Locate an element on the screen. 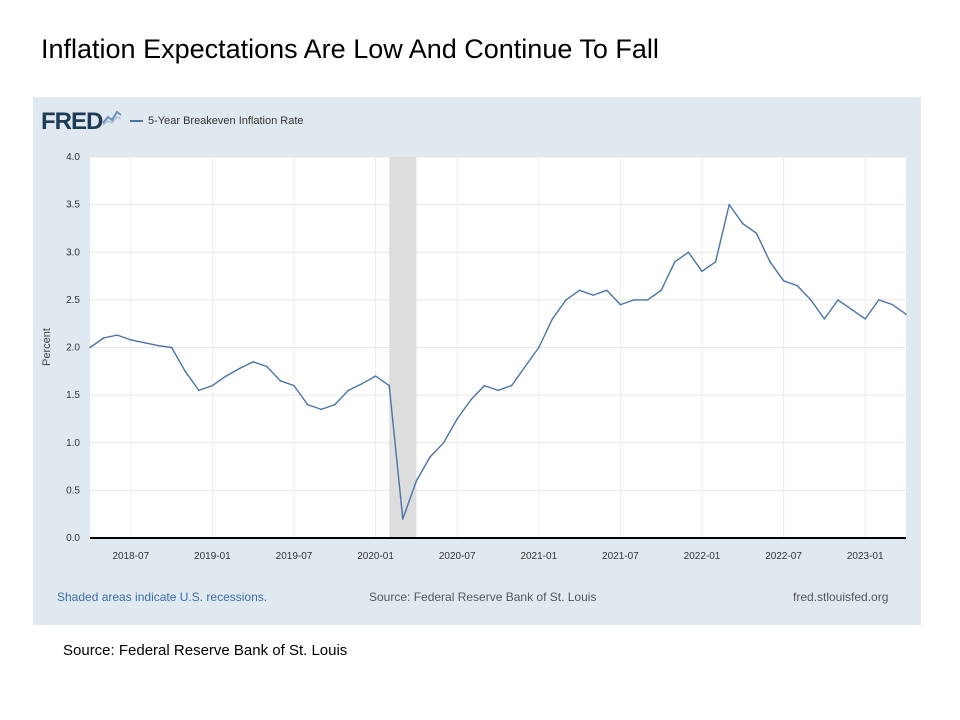  legend: 5-Year Breakeven Inflation Rate is located at coordinates (217, 121).